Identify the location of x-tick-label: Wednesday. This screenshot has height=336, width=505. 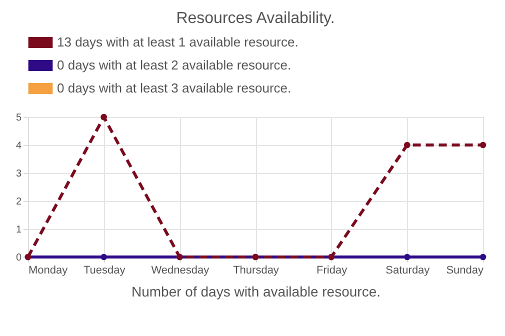
(180, 270).